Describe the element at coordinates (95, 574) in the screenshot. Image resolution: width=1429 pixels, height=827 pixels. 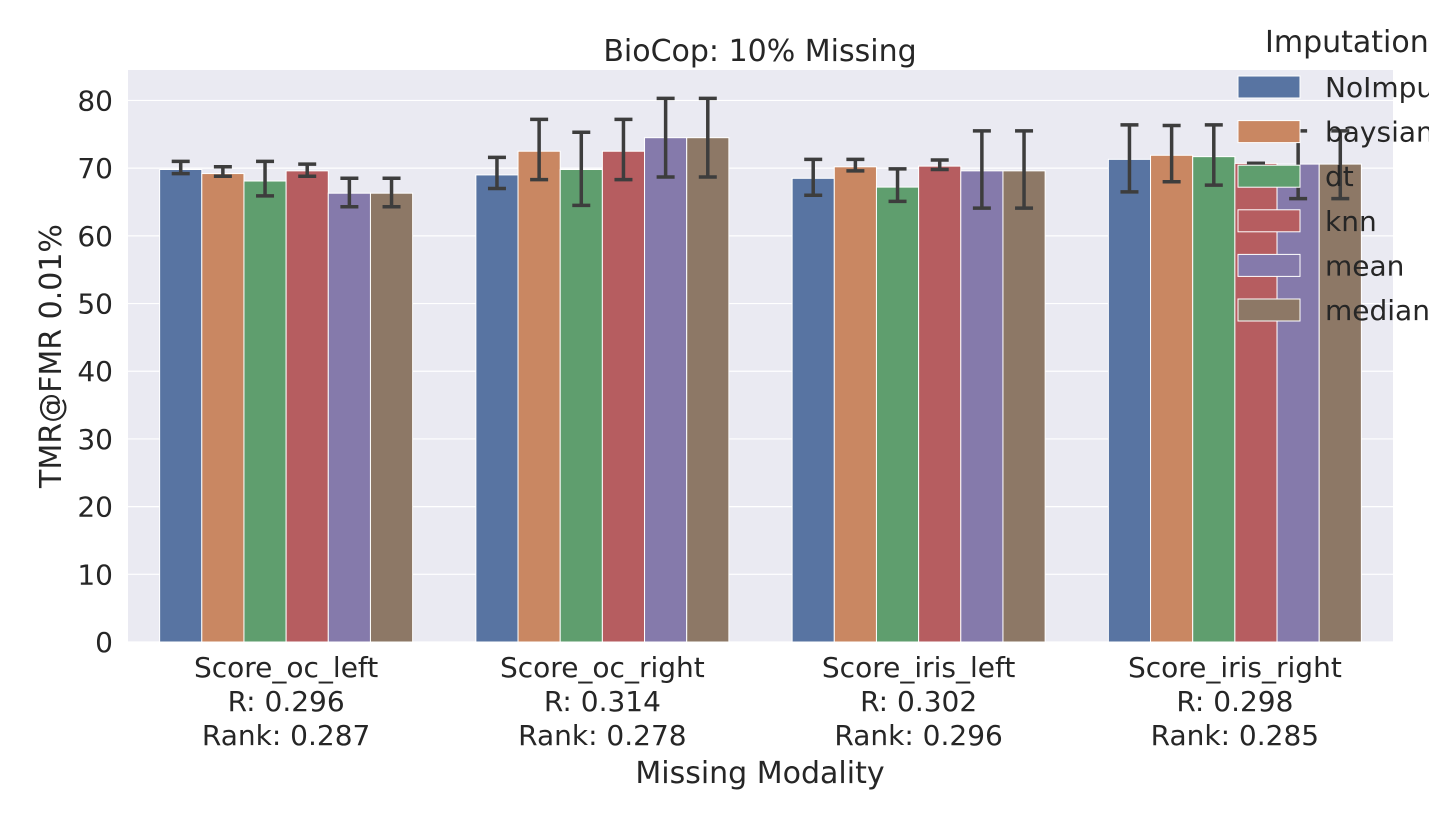
I see `y-tick-label: 10` at that location.